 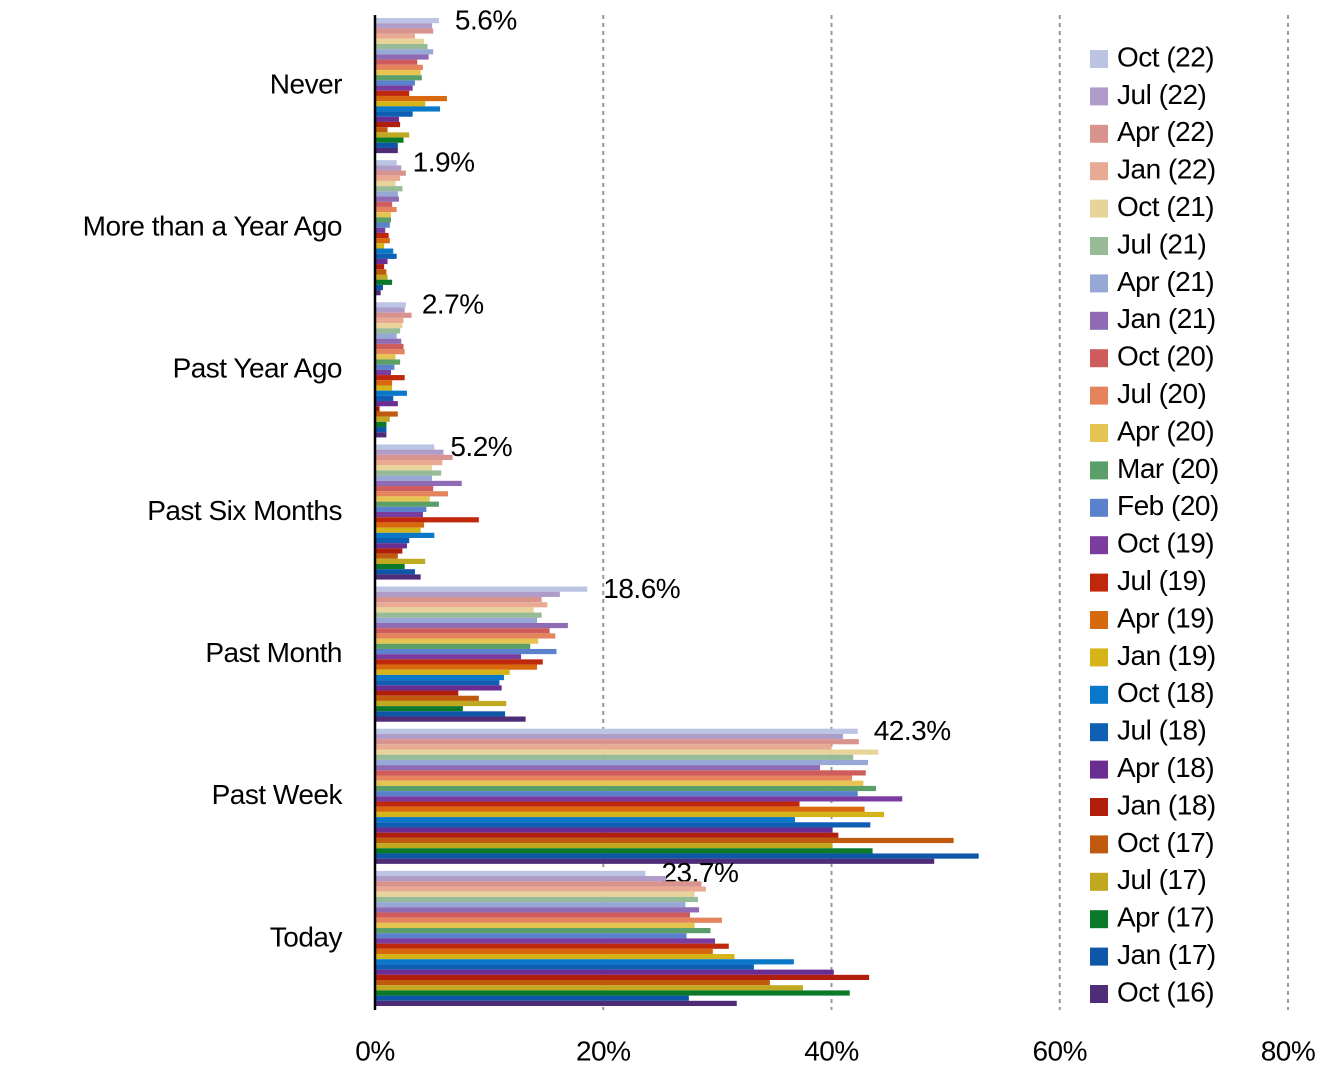 I want to click on y-tick-label: Past Six Months, so click(x=244, y=510).